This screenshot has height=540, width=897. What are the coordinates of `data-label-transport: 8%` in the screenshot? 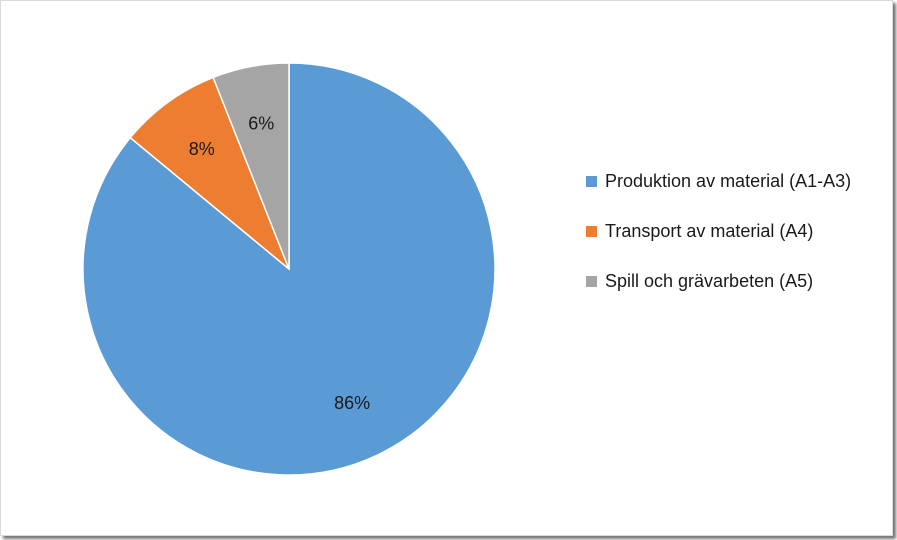 It's located at (202, 149).